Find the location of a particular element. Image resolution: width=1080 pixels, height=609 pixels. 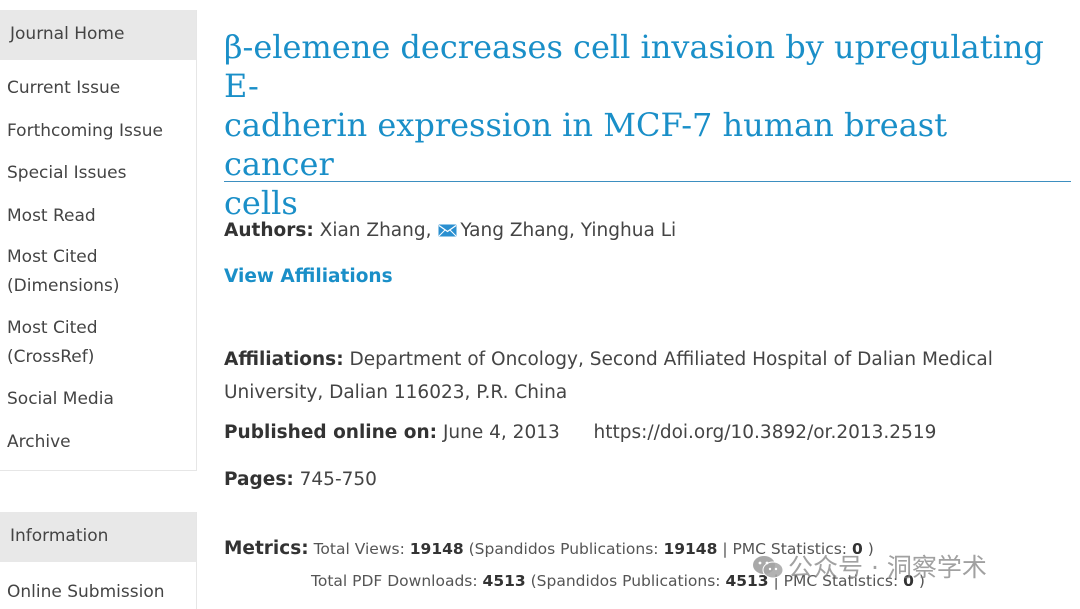

downloads-spandidos-label: (Spandidos Publications: is located at coordinates (625, 581).